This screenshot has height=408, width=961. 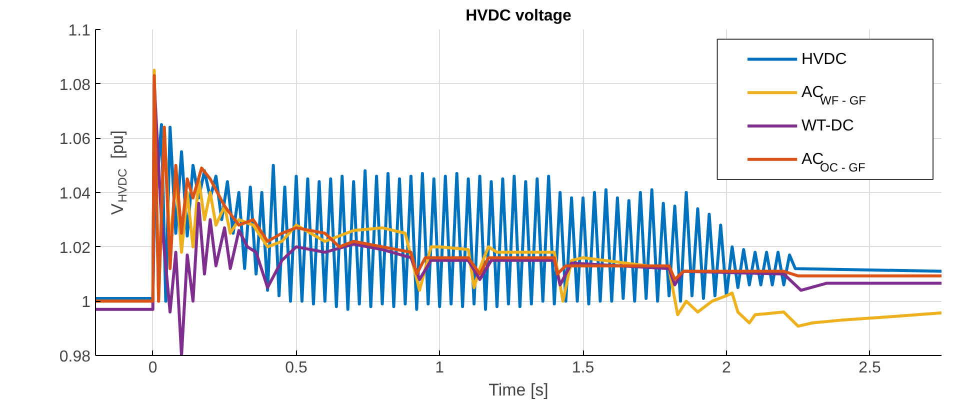 I want to click on y-tick-label: 1.08, so click(x=75, y=85).